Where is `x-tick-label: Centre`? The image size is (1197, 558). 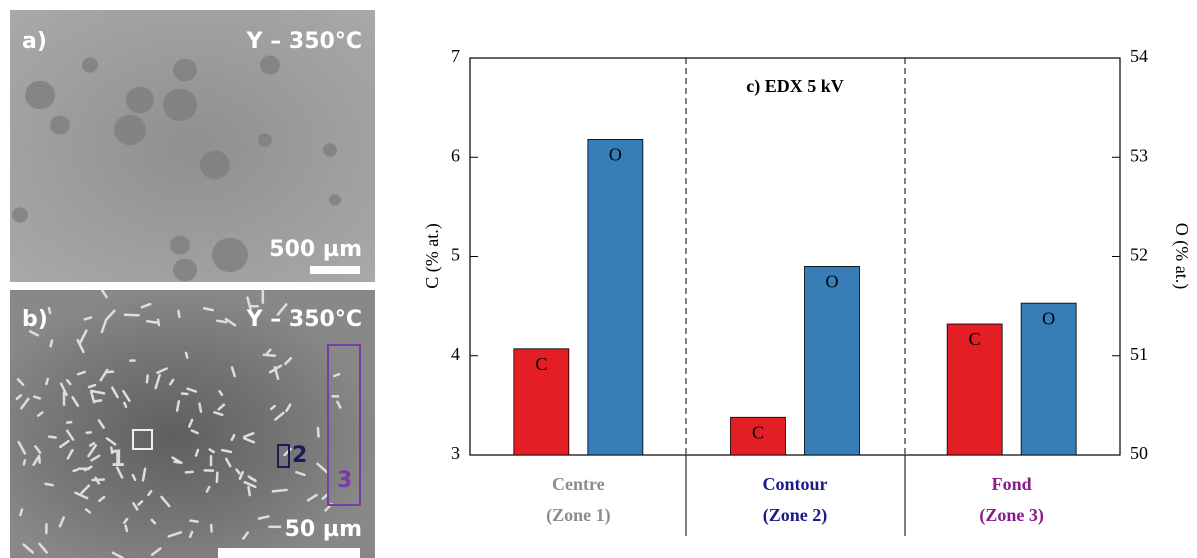
x-tick-label: Centre is located at coordinates (578, 484).